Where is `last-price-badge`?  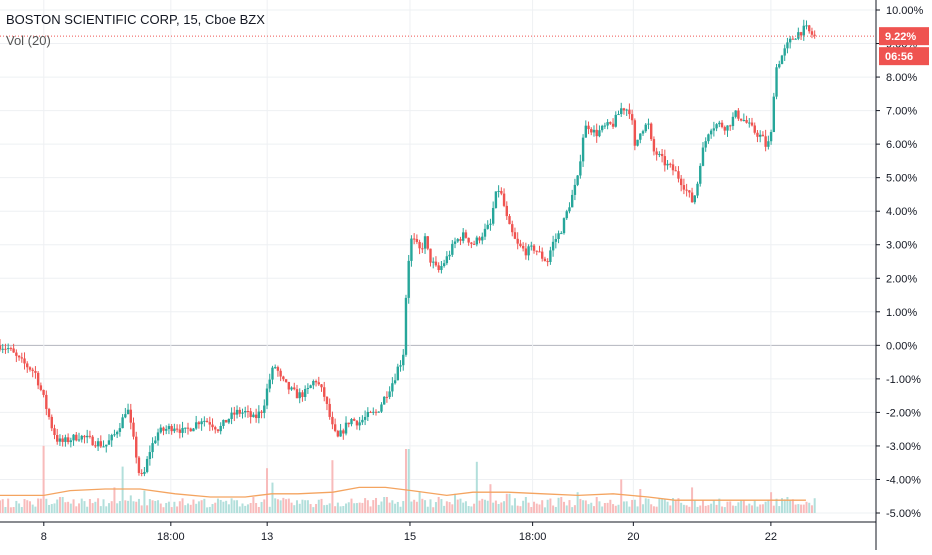
last-price-badge is located at coordinates (904, 36).